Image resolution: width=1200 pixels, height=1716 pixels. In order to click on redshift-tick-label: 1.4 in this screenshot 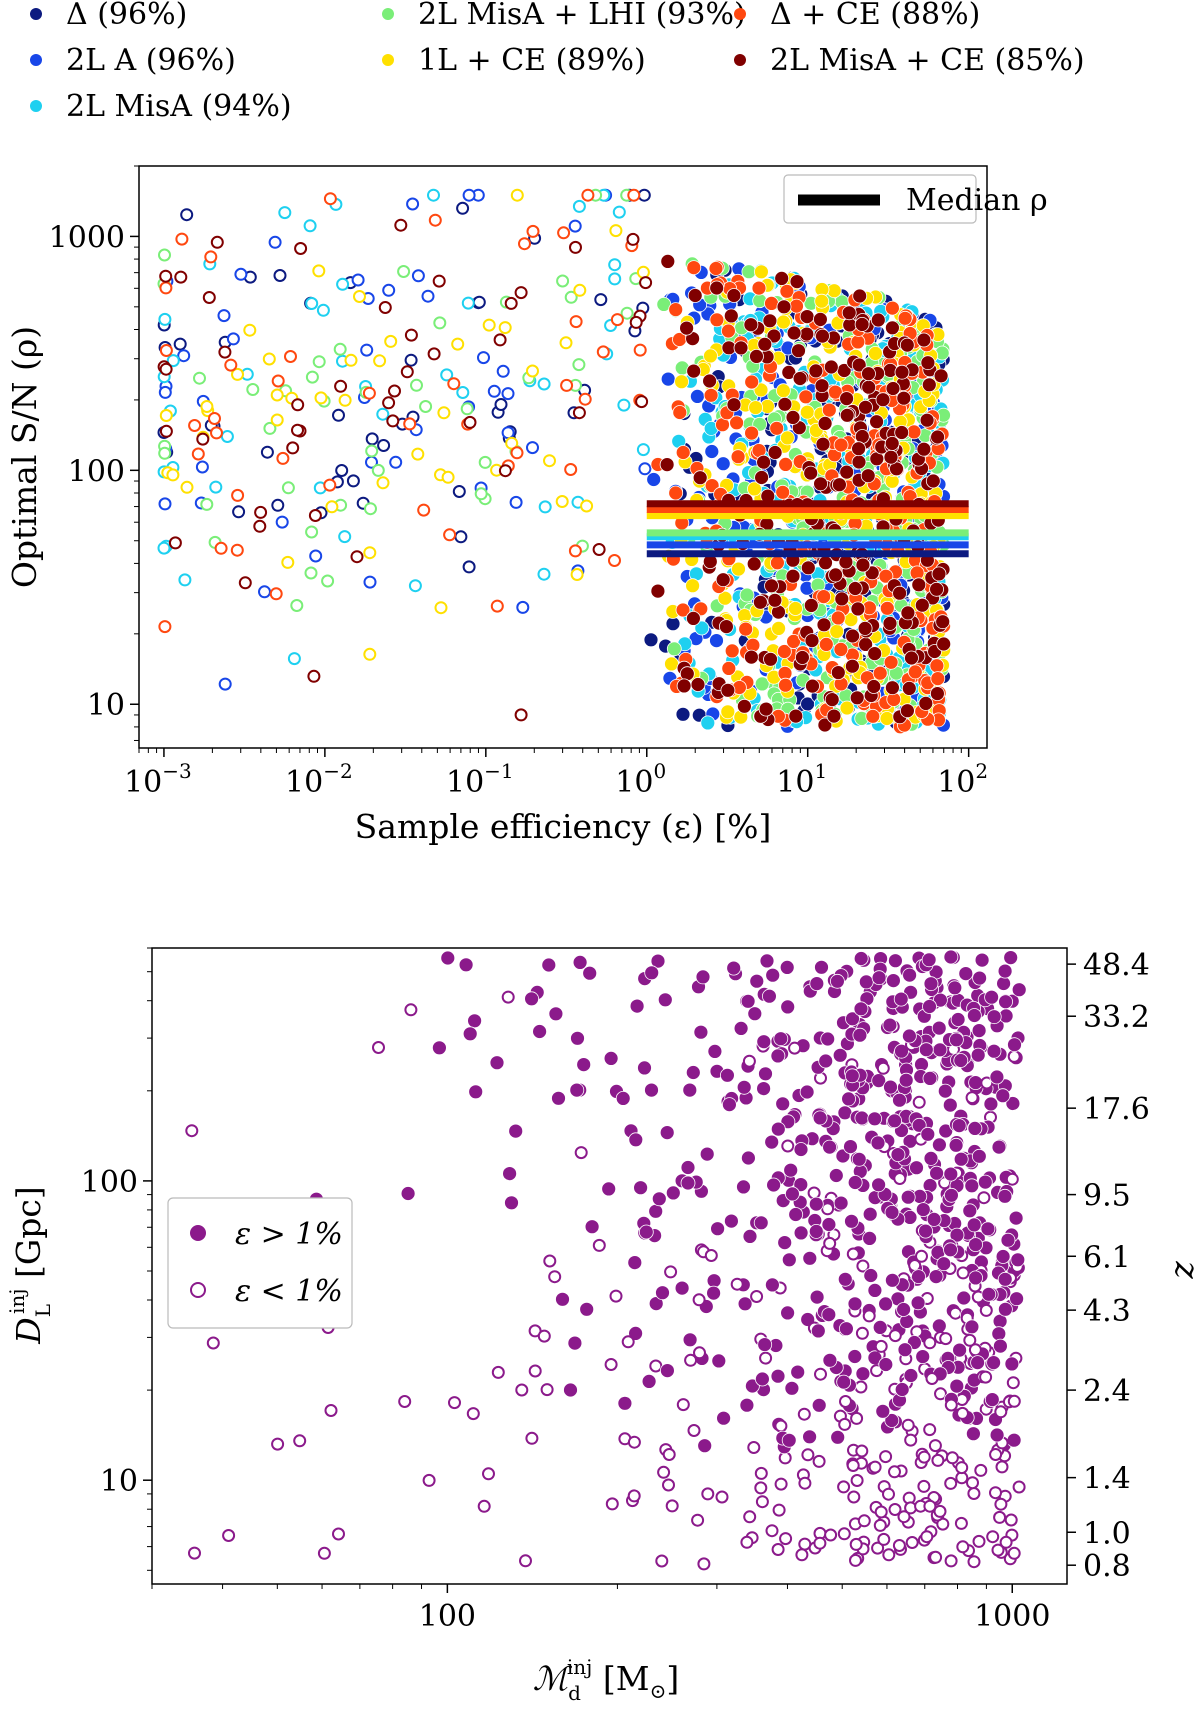, I will do `click(1107, 1479)`.